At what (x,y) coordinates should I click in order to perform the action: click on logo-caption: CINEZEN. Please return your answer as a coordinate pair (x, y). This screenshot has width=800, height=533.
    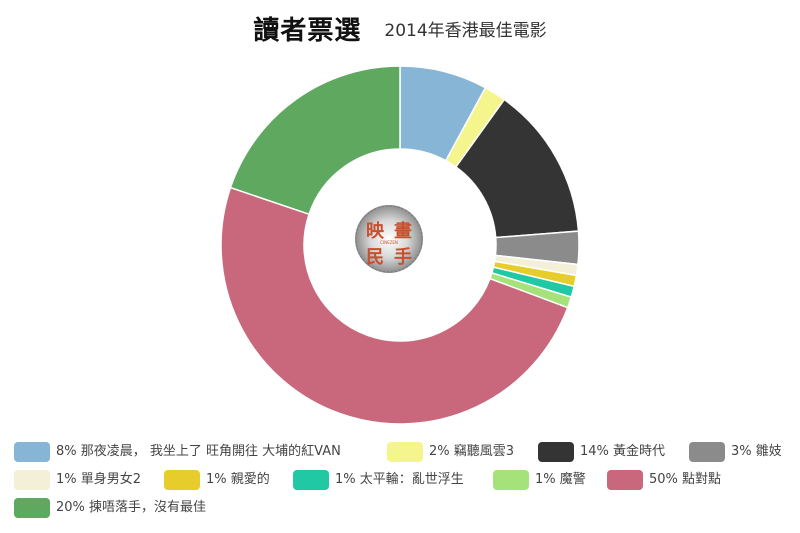
    Looking at the image, I should click on (389, 242).